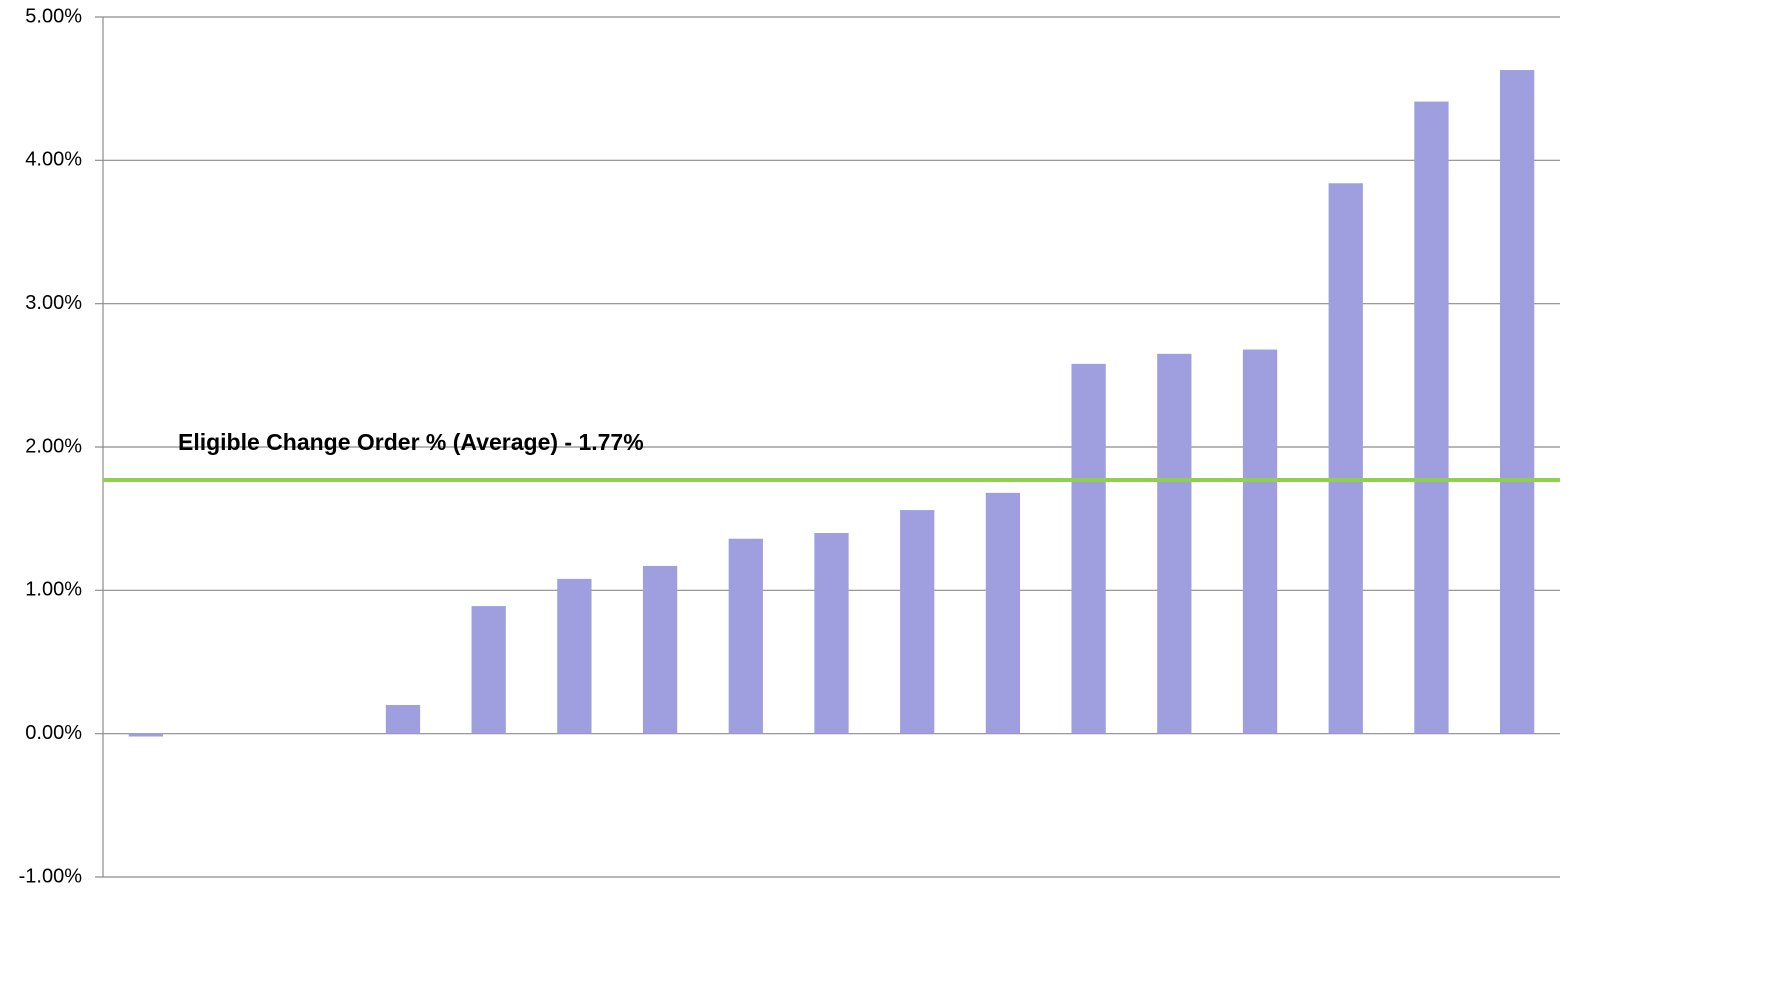 The image size is (1772, 1002). Describe the element at coordinates (53, 590) in the screenshot. I see `y-tick-label: 1.00%` at that location.